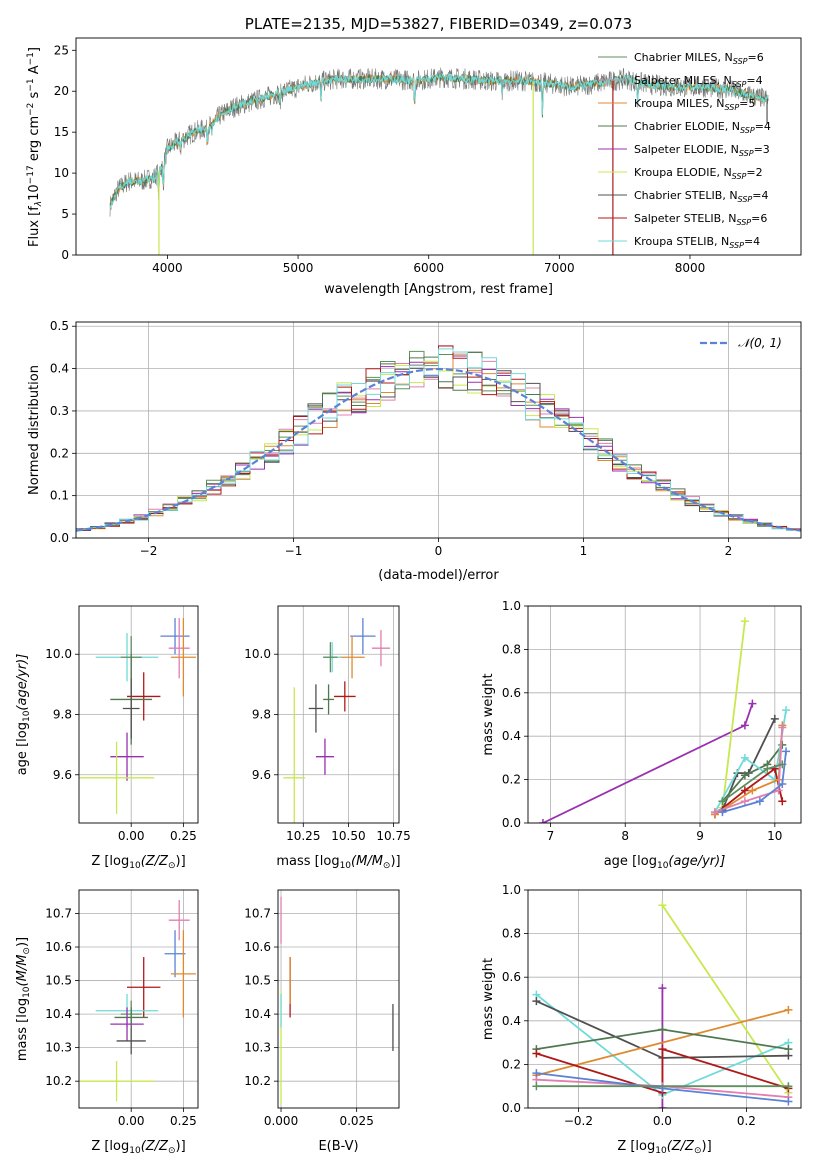 The width and height of the screenshot is (819, 1170). I want to click on y-tick-label-0: 0.0, so click(511, 1108).